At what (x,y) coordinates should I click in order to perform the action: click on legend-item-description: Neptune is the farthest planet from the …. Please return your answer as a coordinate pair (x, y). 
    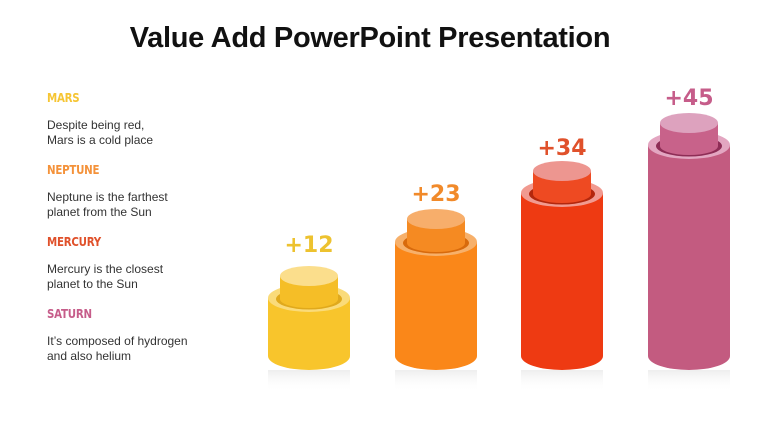
    Looking at the image, I should click on (147, 206).